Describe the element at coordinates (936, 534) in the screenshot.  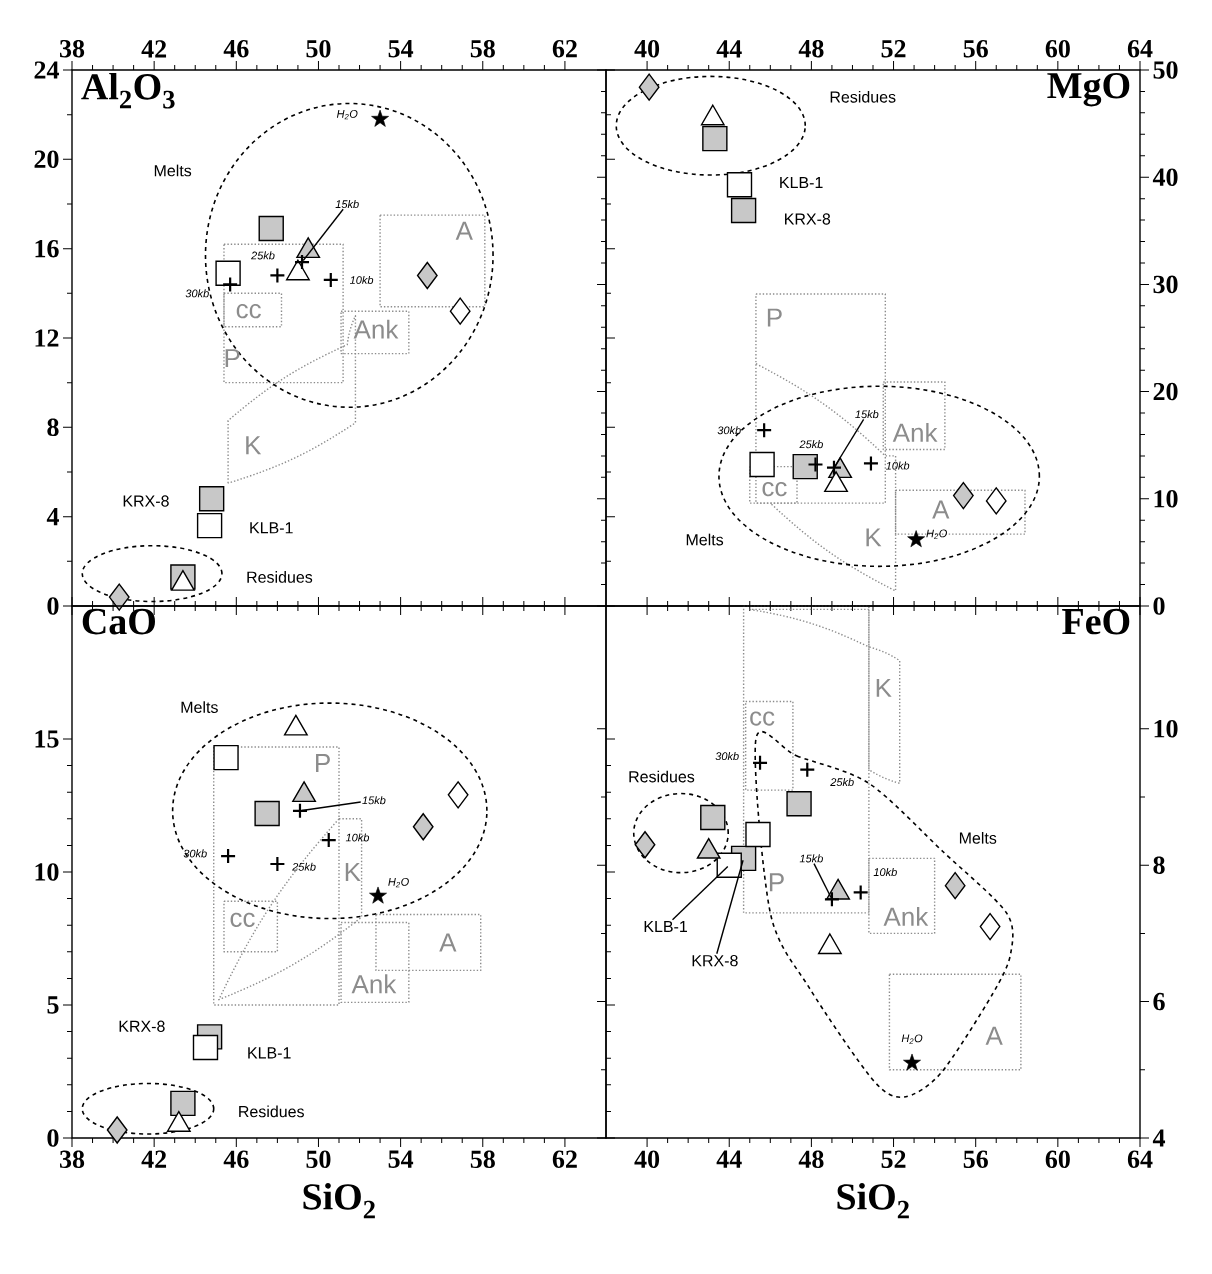
I see `annotation: H$_{2}$O` at that location.